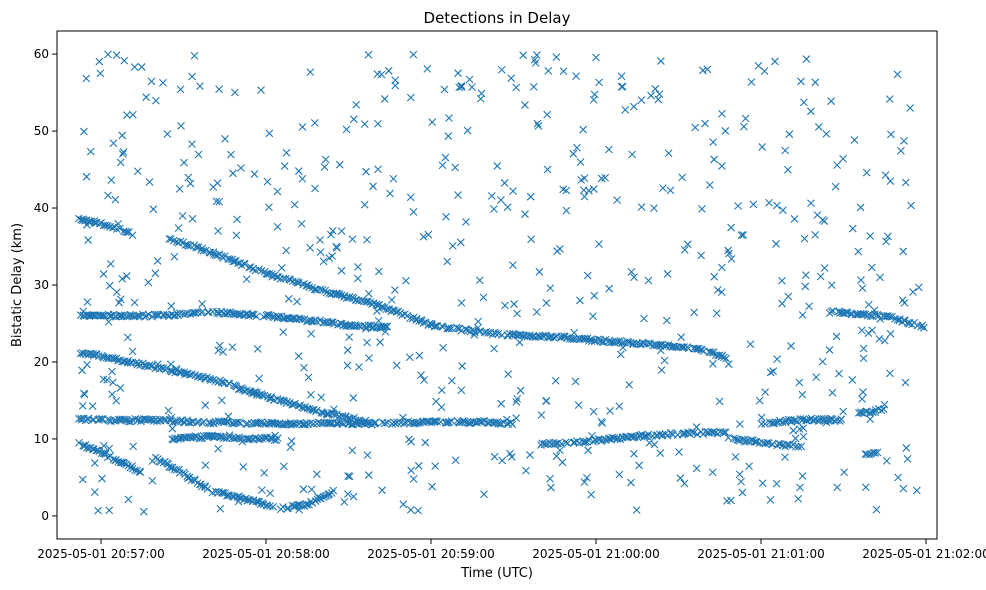 The width and height of the screenshot is (986, 590). What do you see at coordinates (595, 554) in the screenshot?
I see `x-tick-label: 2025-05-01 21:00:00` at bounding box center [595, 554].